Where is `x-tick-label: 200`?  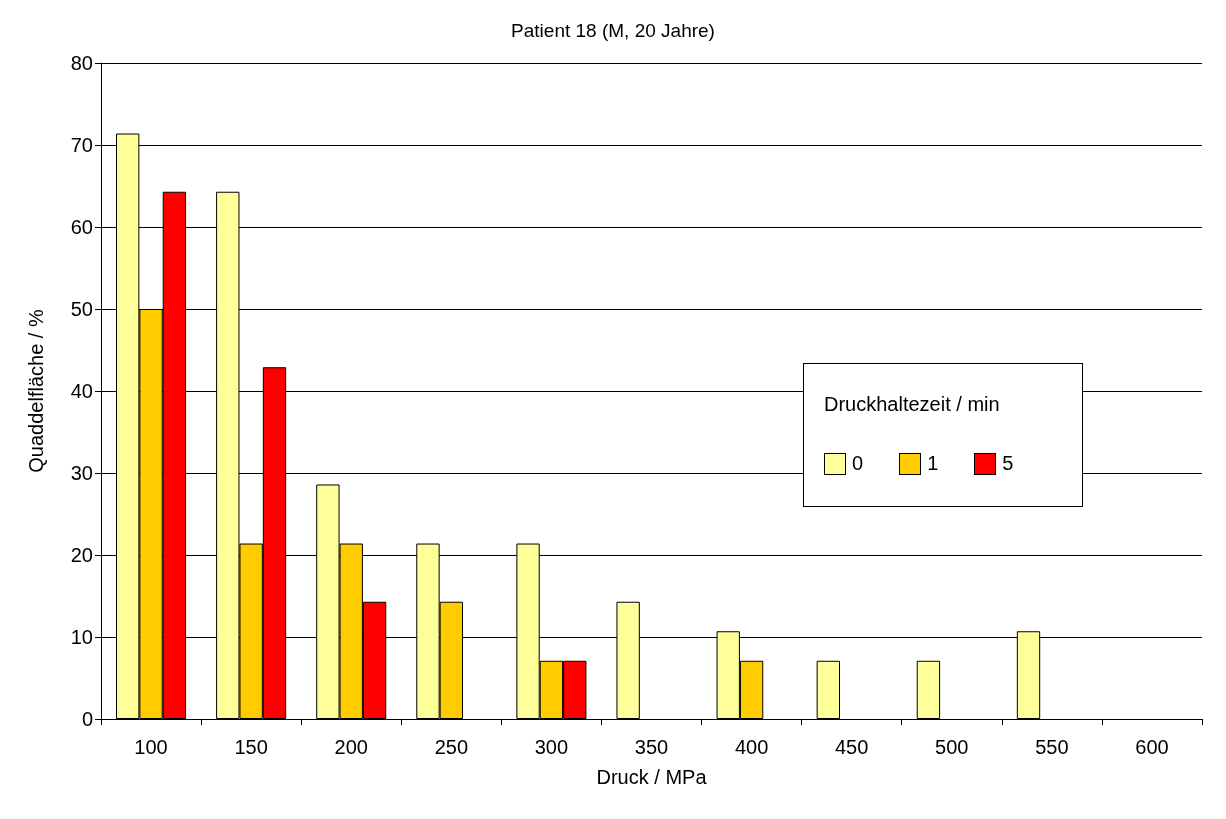
x-tick-label: 200 is located at coordinates (351, 747).